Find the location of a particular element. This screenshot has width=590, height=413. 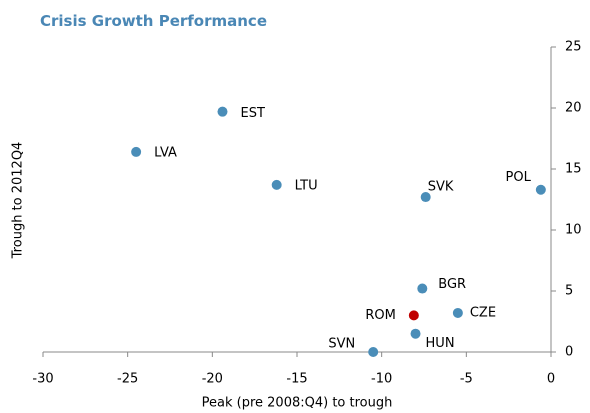

point-label: SVK is located at coordinates (441, 187).